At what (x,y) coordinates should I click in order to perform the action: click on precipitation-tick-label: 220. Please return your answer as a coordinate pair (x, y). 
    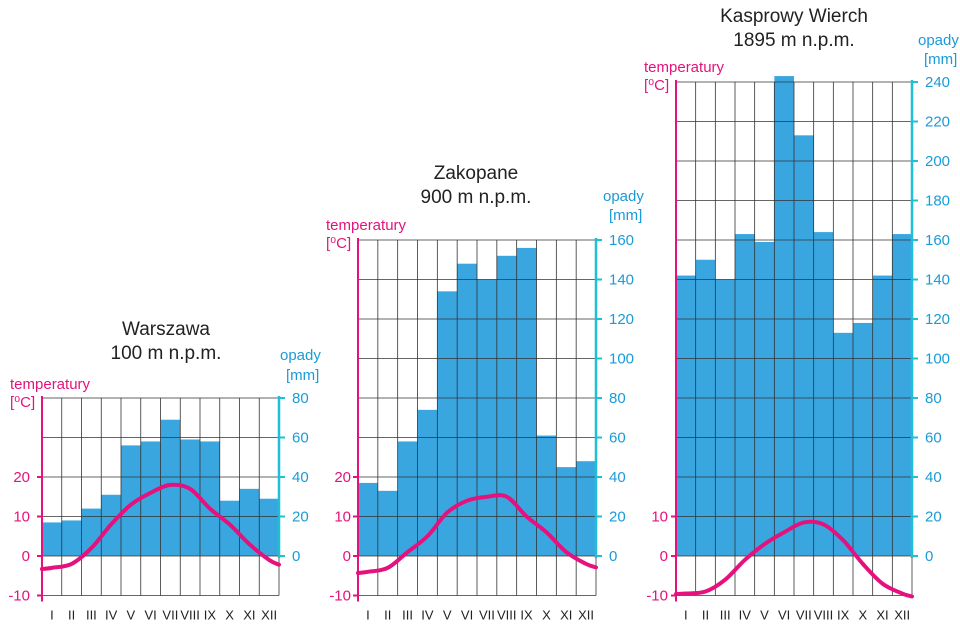
    Looking at the image, I should click on (937, 122).